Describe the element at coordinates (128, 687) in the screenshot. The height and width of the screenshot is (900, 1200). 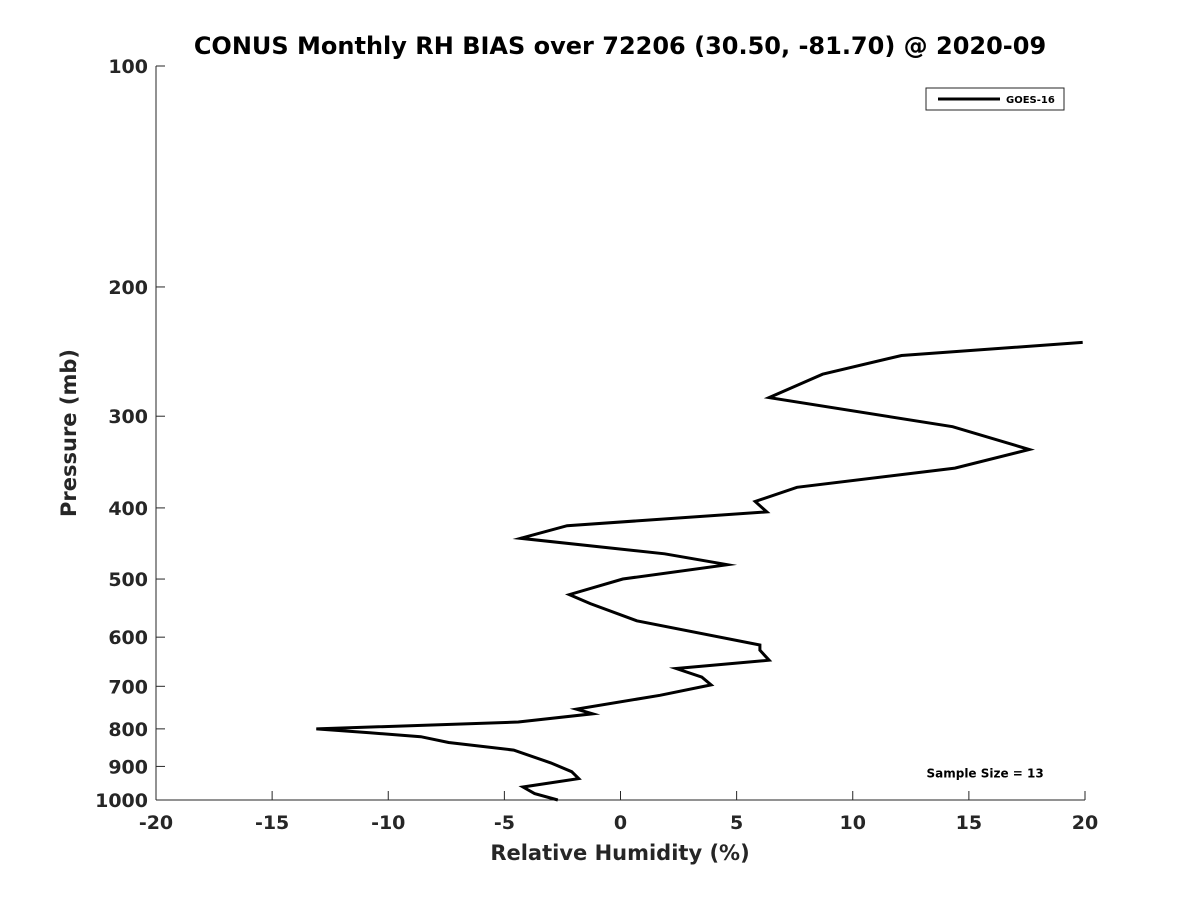
I see `y-tick-label: 700` at that location.